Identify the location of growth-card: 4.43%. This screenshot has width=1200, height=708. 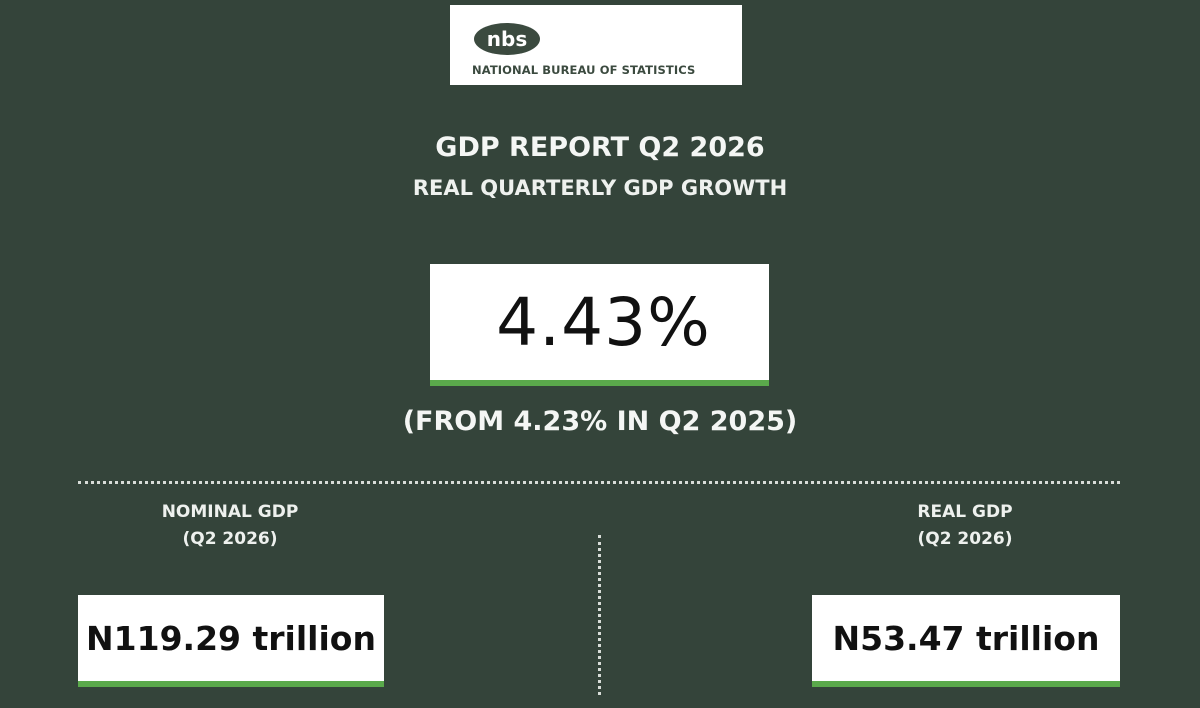
(599, 325).